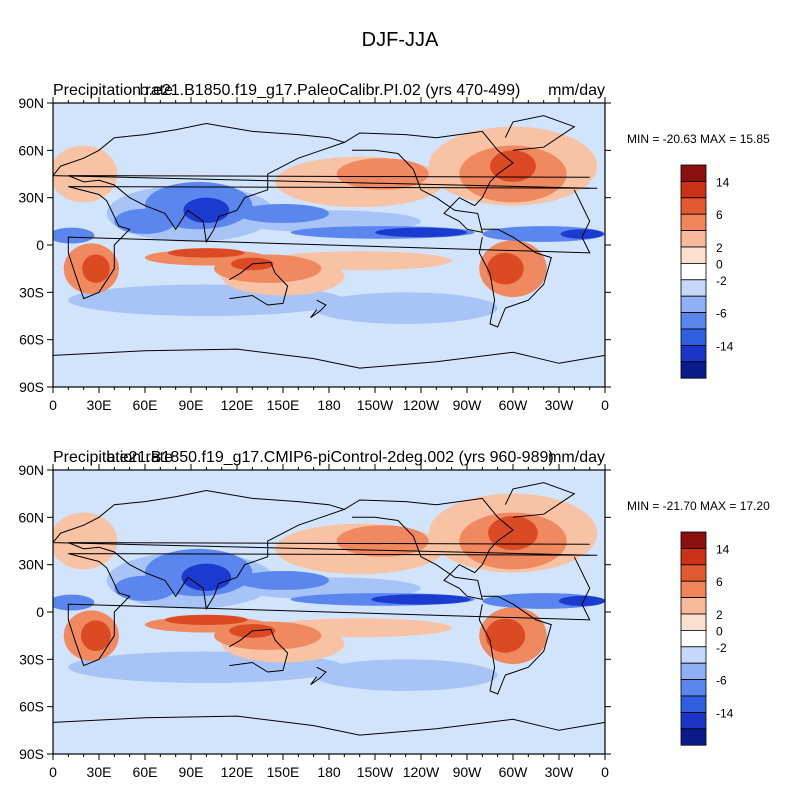 The image size is (800, 800). Describe the element at coordinates (31, 707) in the screenshot. I see `lat-tick-label: 60S` at that location.